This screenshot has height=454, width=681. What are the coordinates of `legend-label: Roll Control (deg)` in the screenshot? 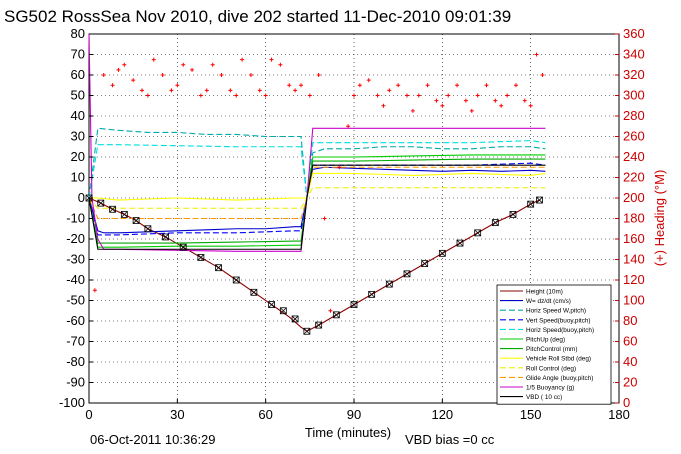 It's located at (551, 368).